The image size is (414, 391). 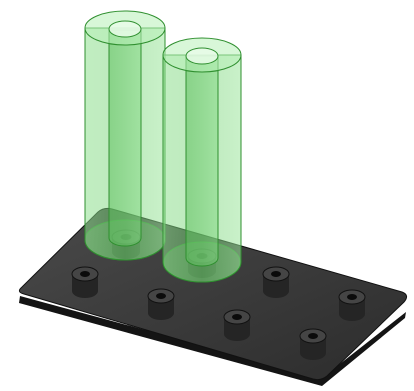 I want to click on tube-right, so click(x=202, y=160).